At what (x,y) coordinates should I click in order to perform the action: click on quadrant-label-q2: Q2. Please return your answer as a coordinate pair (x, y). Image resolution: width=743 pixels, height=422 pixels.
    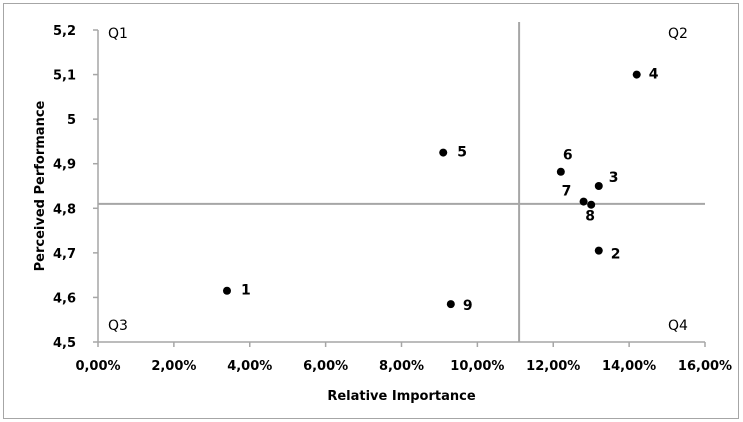
    Looking at the image, I should click on (678, 34).